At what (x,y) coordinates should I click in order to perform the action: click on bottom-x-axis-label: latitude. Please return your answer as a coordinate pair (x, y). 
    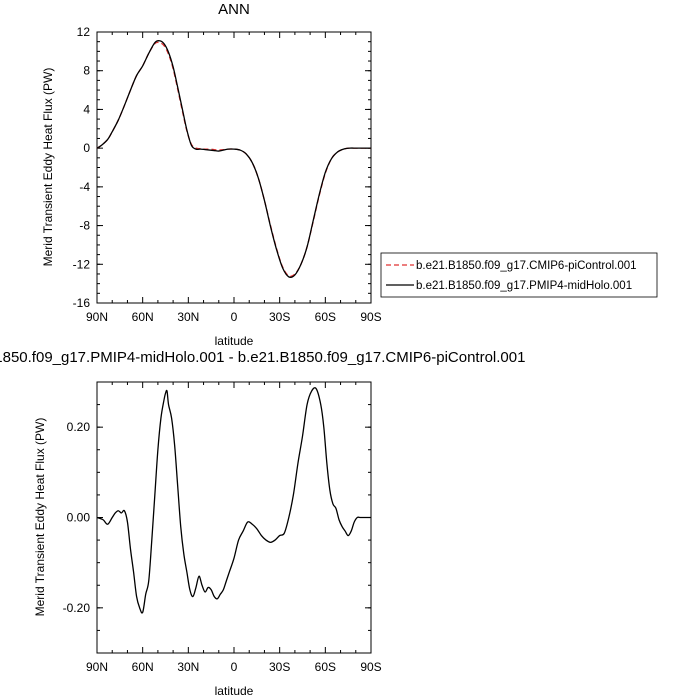
    Looking at the image, I should click on (234, 691).